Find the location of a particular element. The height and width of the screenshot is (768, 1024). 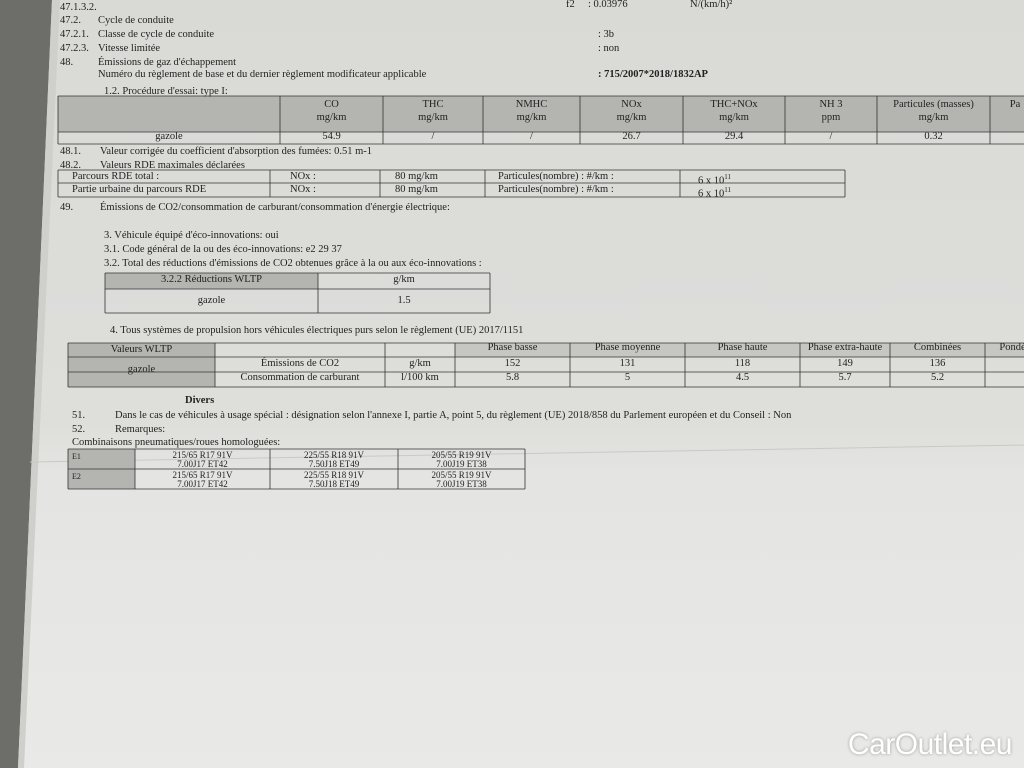

item-number: 47.2.1. is located at coordinates (74, 34).